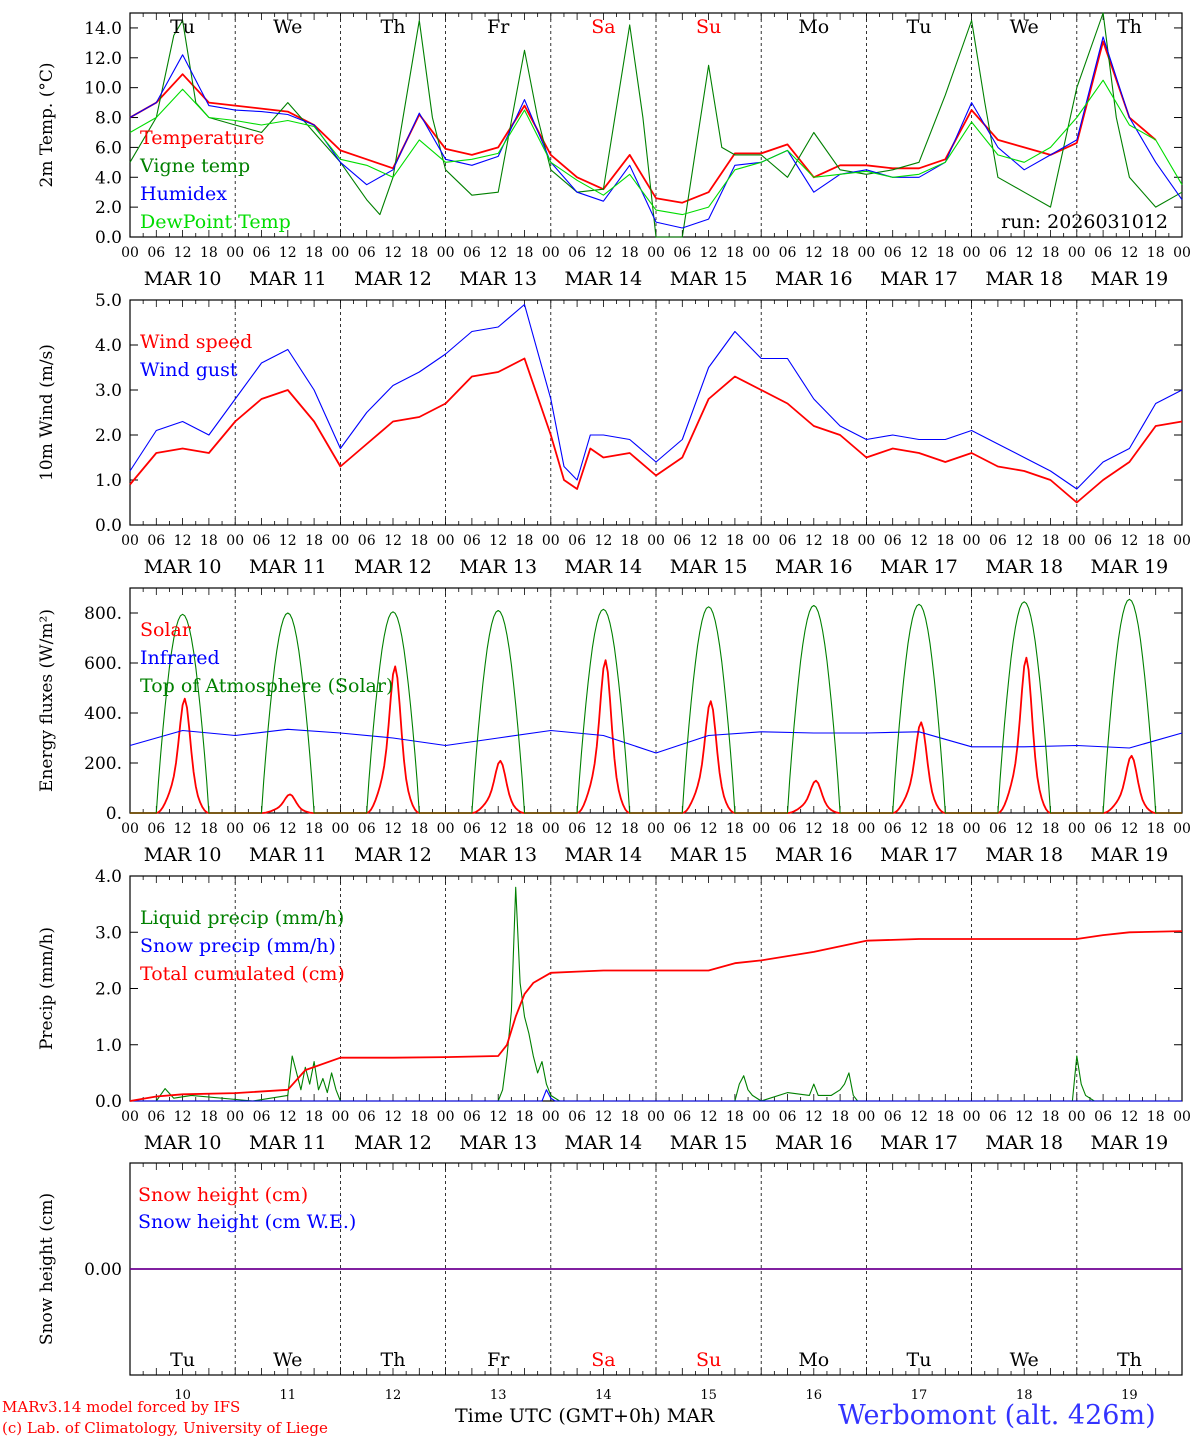 This screenshot has width=1194, height=1440. Describe the element at coordinates (656, 1269) in the screenshot. I see `panel-snow` at that location.